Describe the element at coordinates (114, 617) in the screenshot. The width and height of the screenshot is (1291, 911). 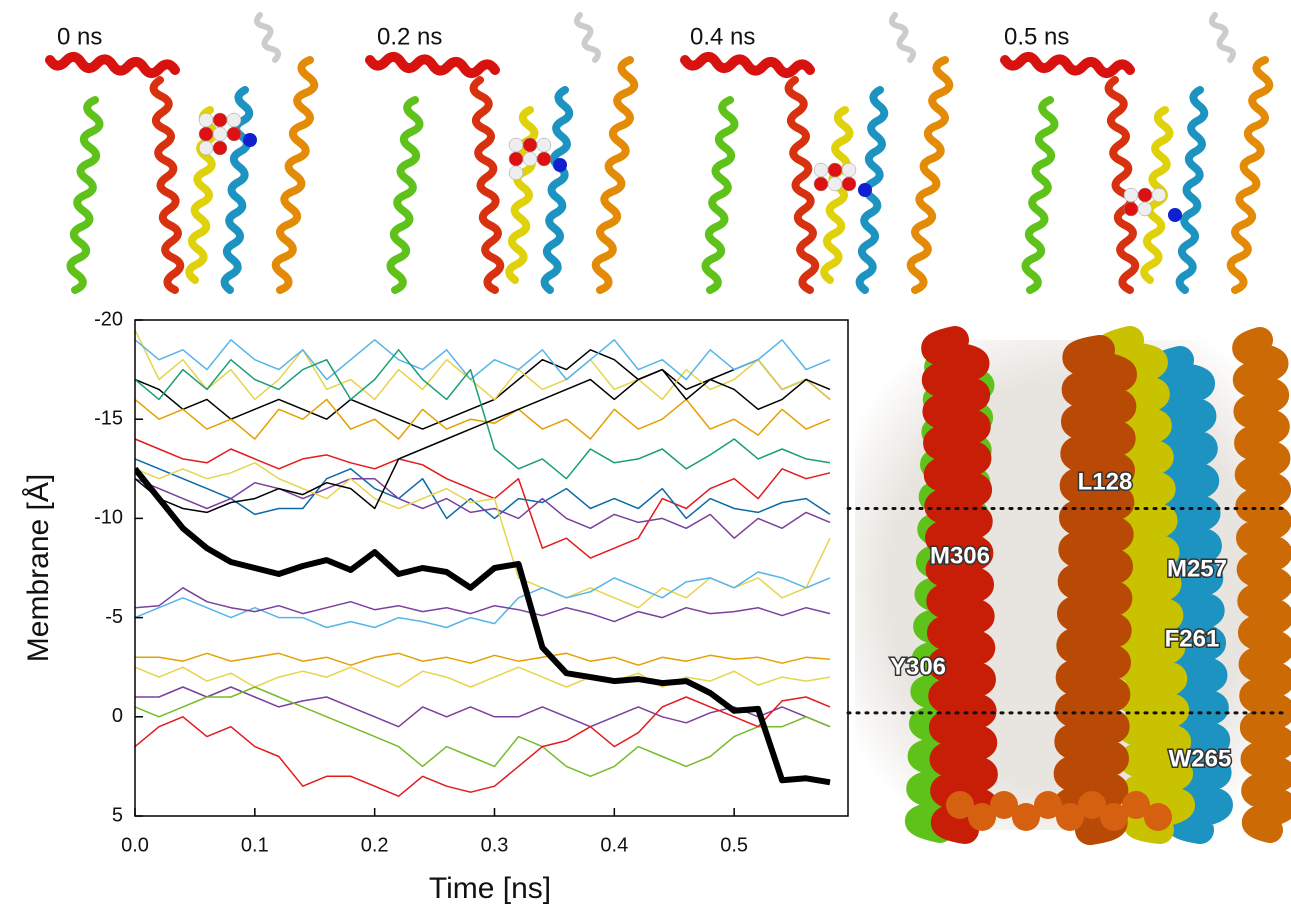
I see `y-tick-label: -5` at that location.